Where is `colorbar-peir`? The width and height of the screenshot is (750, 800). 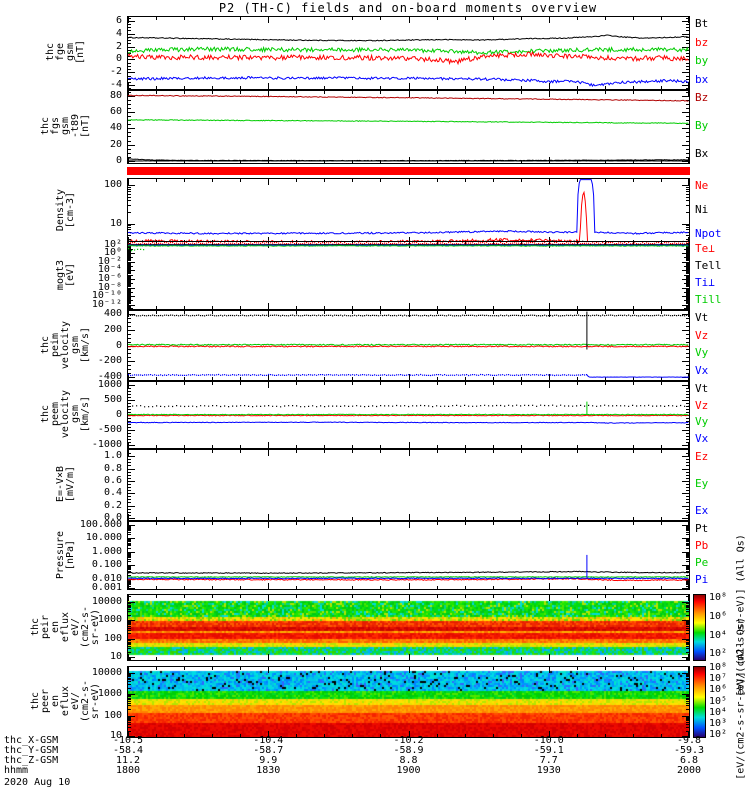 colorbar-peir is located at coordinates (699, 627).